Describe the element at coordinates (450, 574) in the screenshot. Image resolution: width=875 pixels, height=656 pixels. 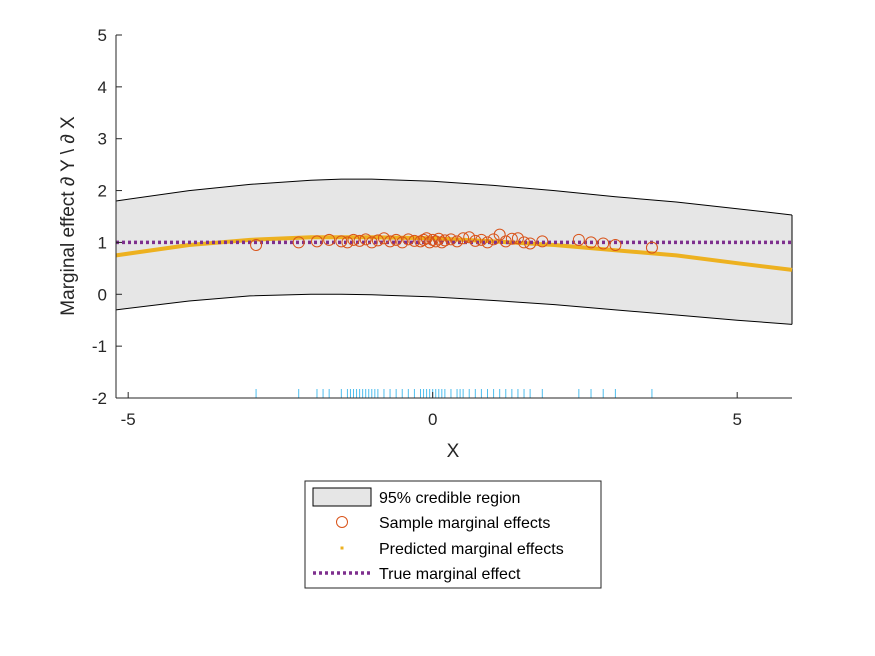
I see `legend-label: True marginal effect` at that location.